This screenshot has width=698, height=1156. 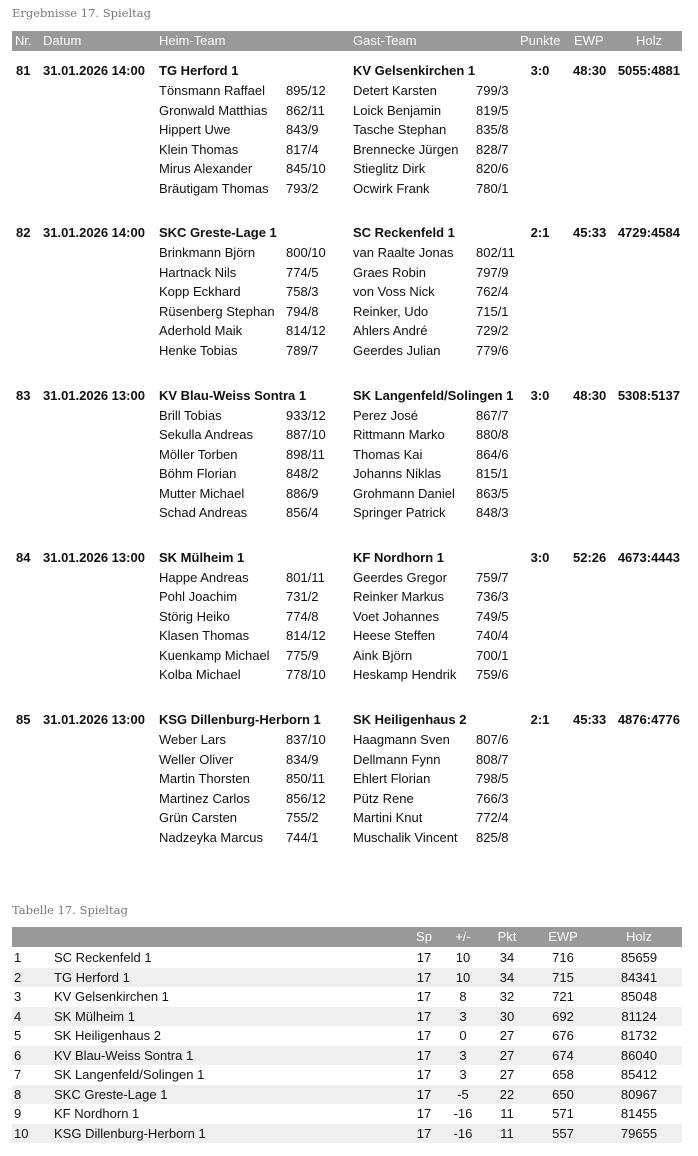 What do you see at coordinates (349, 636) in the screenshot?
I see `player-row: Klasen Thomas 814/12 Heese Steffen 740/4` at bounding box center [349, 636].